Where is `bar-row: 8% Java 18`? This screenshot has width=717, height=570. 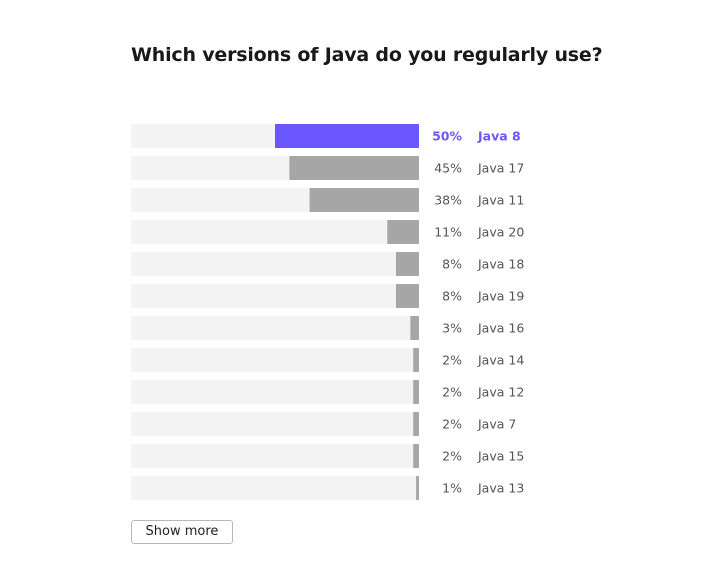 bar-row: 8% Java 18 is located at coordinates (327, 264).